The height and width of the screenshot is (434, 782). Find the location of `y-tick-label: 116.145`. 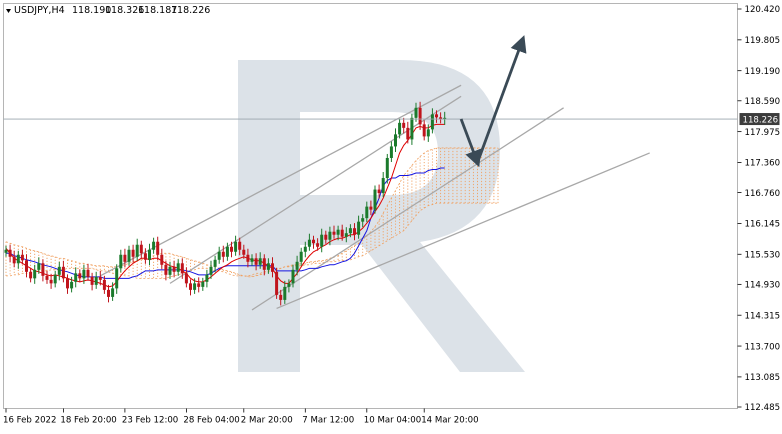

y-tick-label: 116.145 is located at coordinates (763, 225).